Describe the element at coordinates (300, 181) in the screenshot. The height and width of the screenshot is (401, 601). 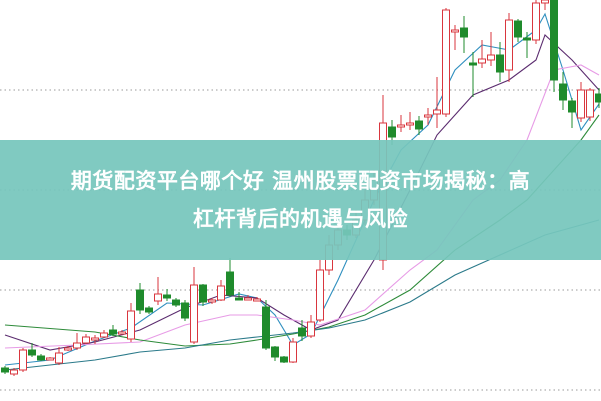
I see `title-line-1: 期货配资平台哪个好 温州股票配资市场揭秘：高` at that location.